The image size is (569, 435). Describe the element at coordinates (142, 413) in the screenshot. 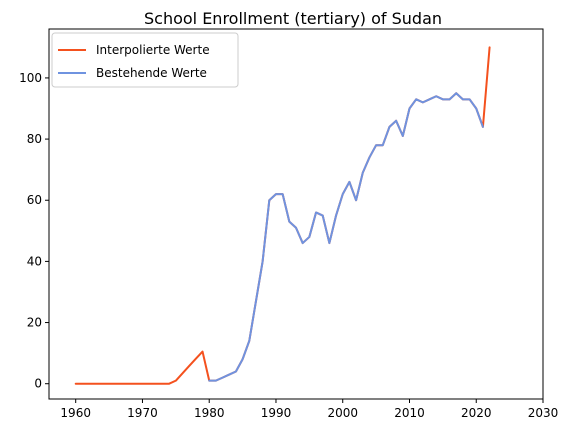

I see `x-tick-label: 1970` at that location.